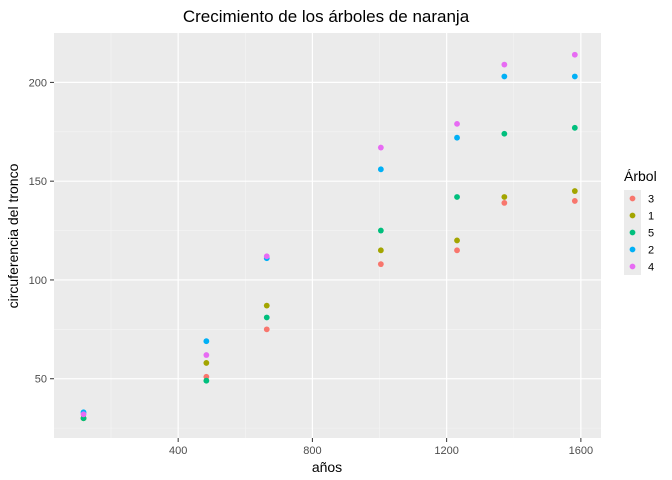  Describe the element at coordinates (381, 447) in the screenshot. I see `x-axis-ticks: 400 800 1200 1600` at that location.